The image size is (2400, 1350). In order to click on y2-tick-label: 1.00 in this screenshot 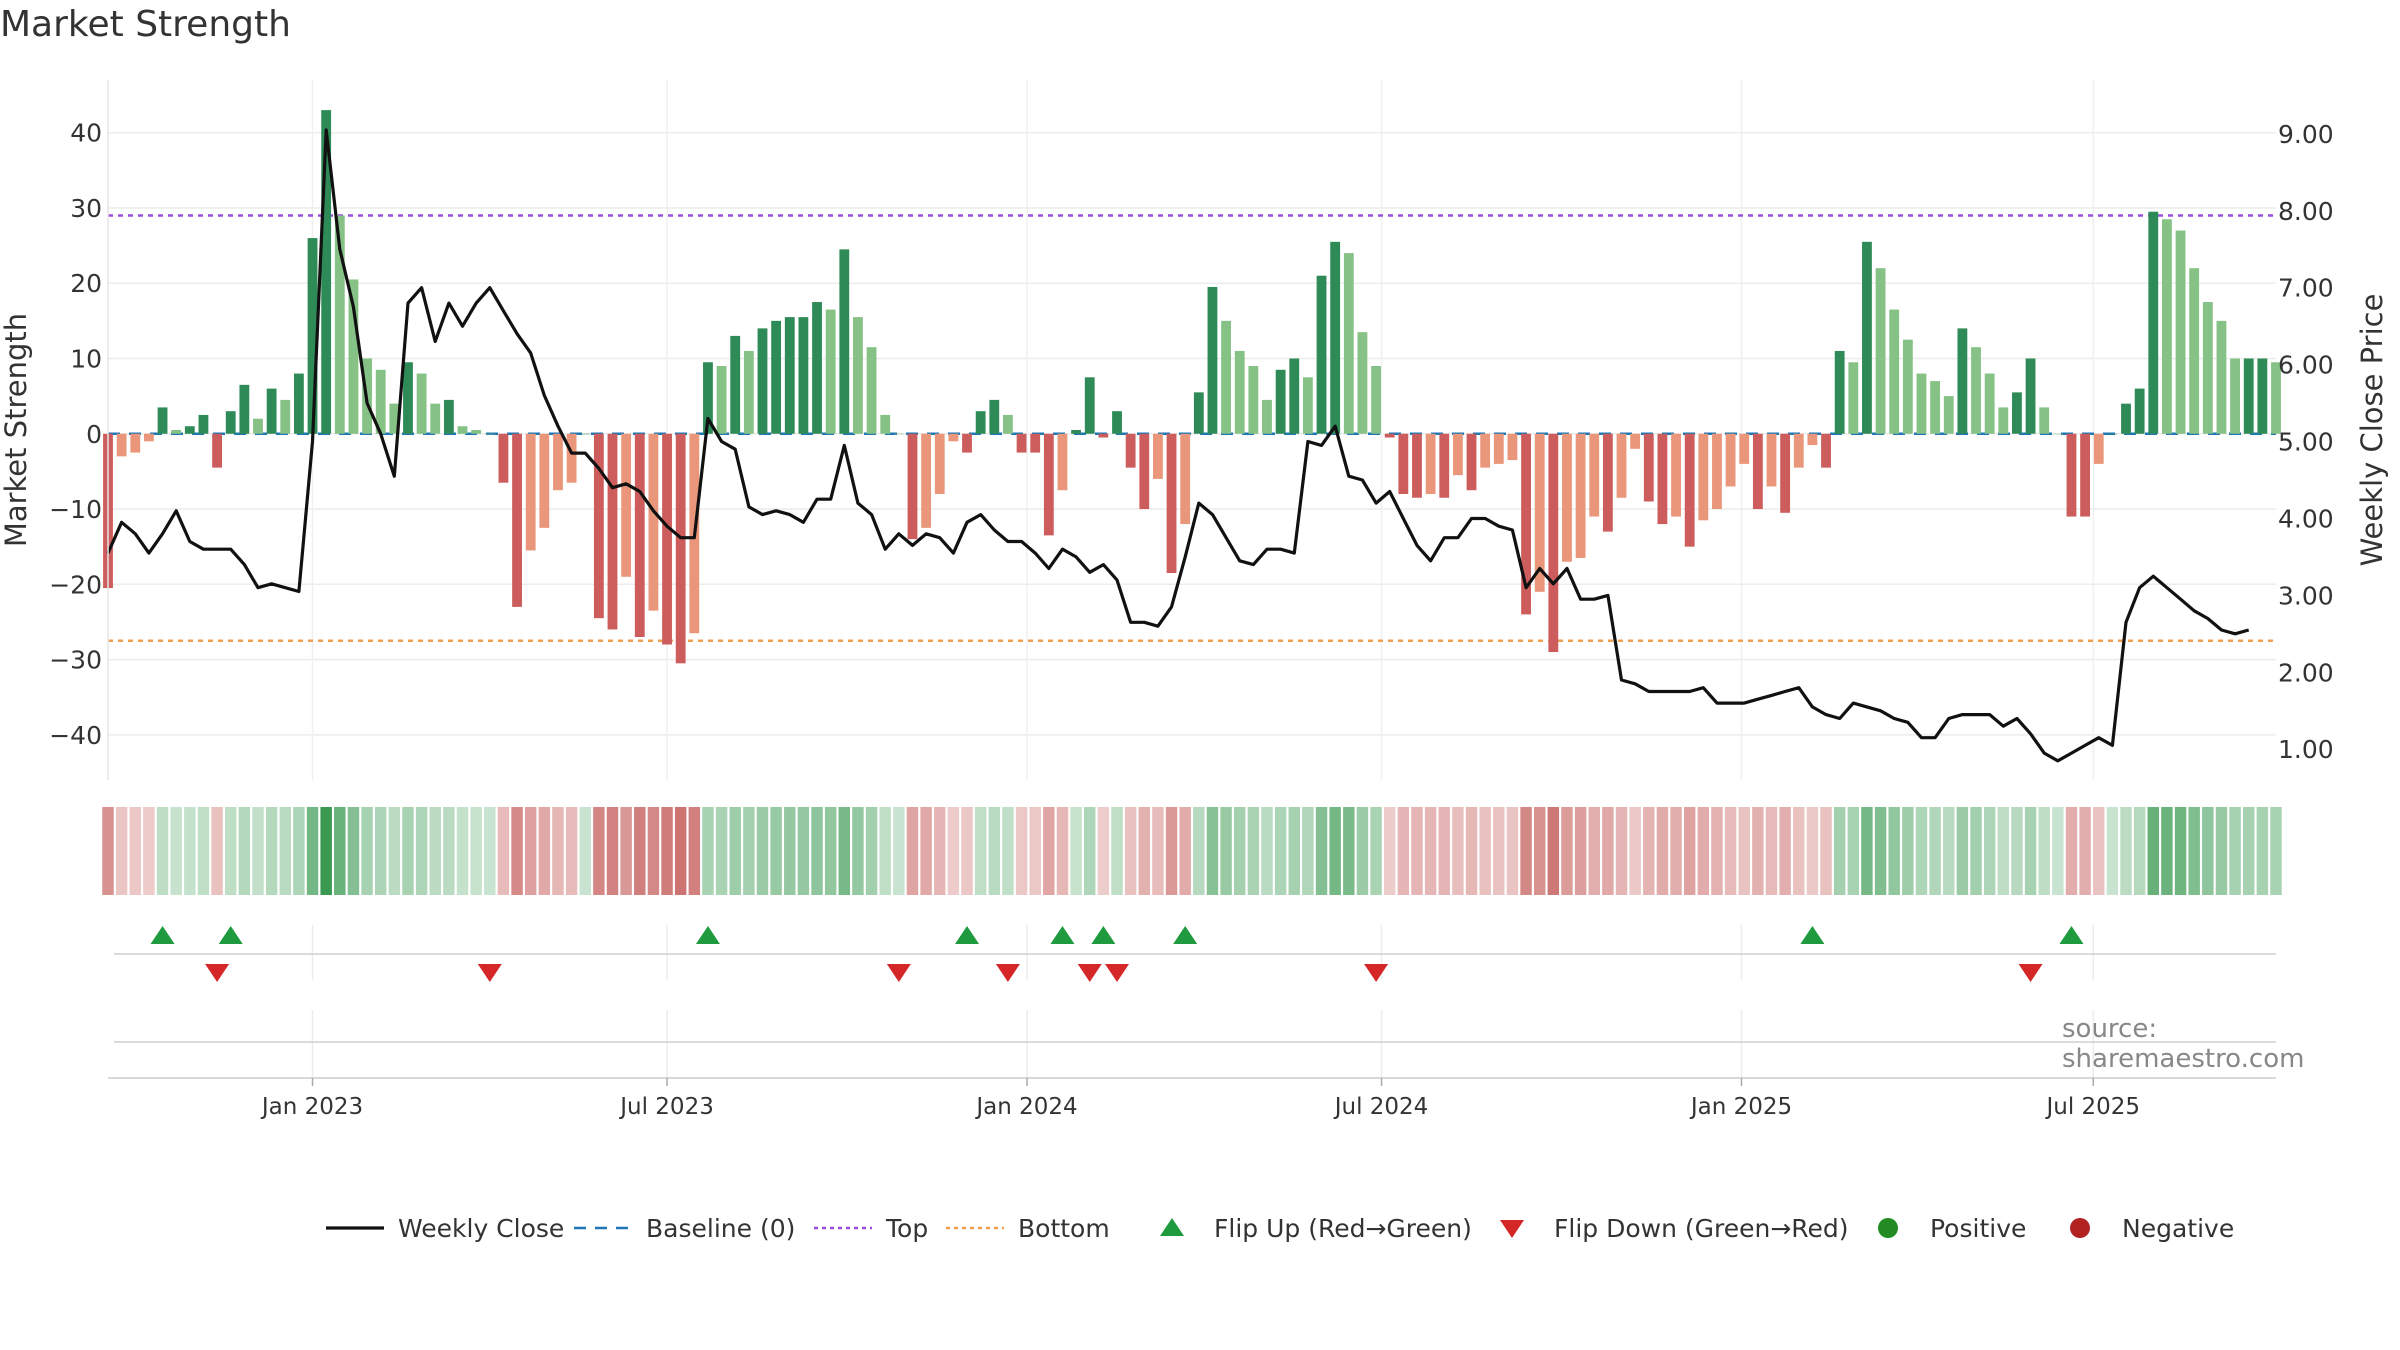, I will do `click(2306, 749)`.